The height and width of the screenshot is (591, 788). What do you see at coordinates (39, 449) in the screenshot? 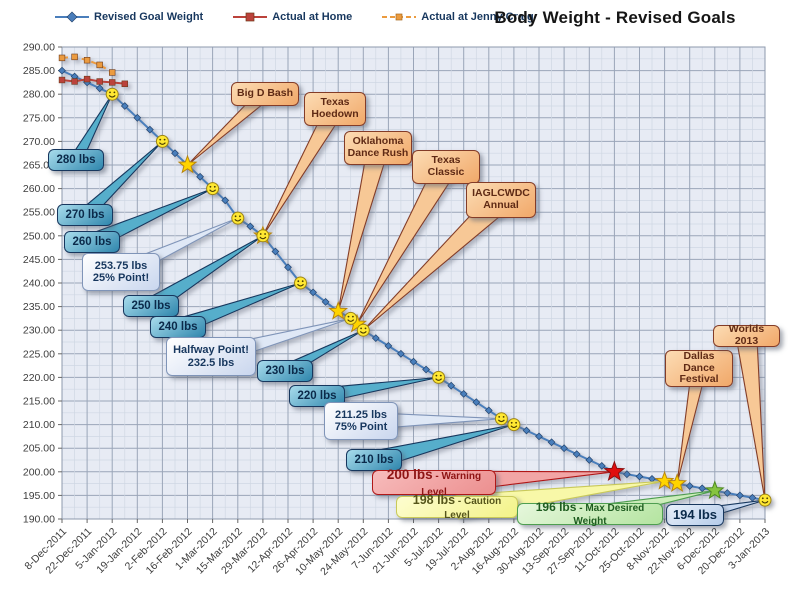
I see `svg-text: 205.00` at bounding box center [39, 449].